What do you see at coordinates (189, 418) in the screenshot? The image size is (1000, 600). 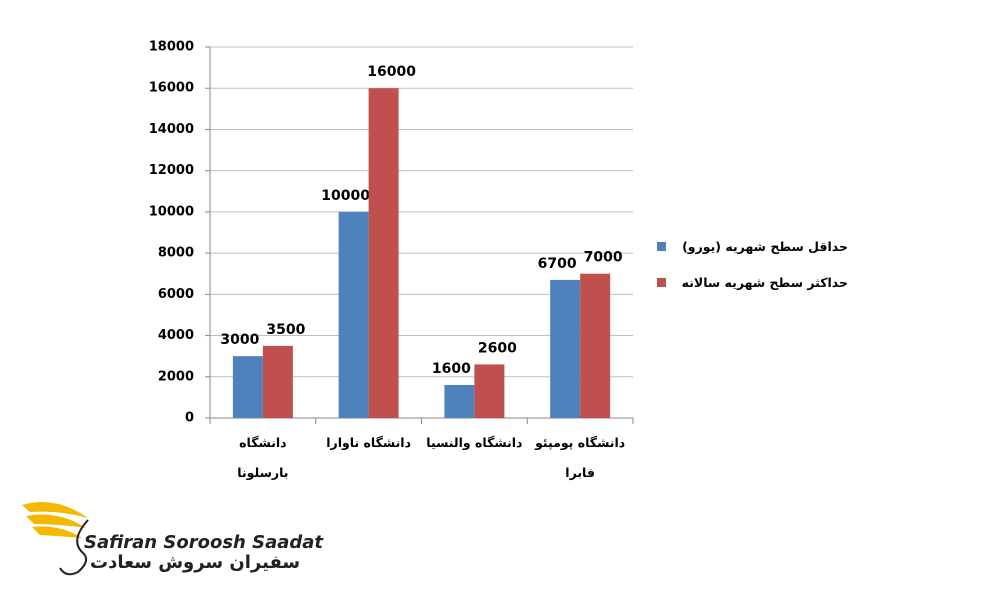 I see `y-tick-label: 0` at bounding box center [189, 418].